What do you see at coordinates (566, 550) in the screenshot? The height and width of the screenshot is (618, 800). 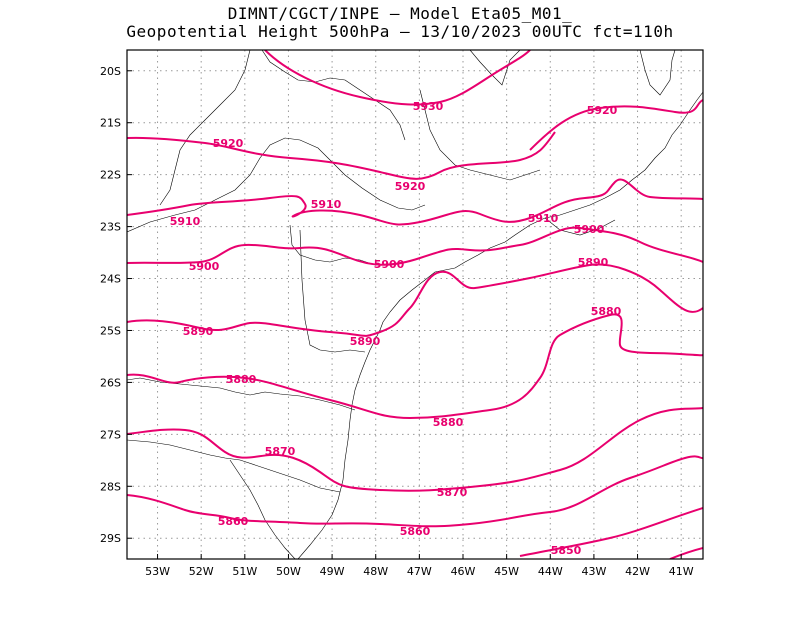 I see `contour-label: 5850` at bounding box center [566, 550].